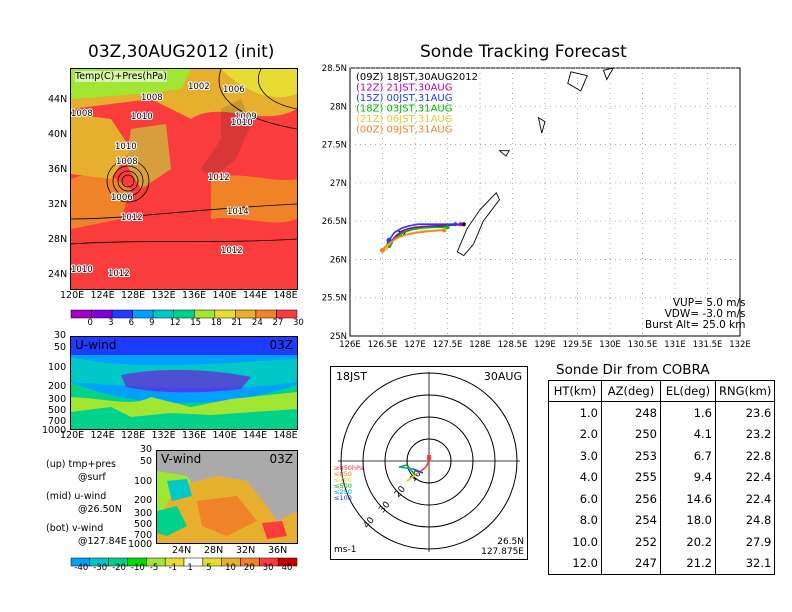 The image size is (792, 612). Describe the element at coordinates (343, 492) in the screenshot. I see `hodograph-legend-entry: ≤250` at that location.